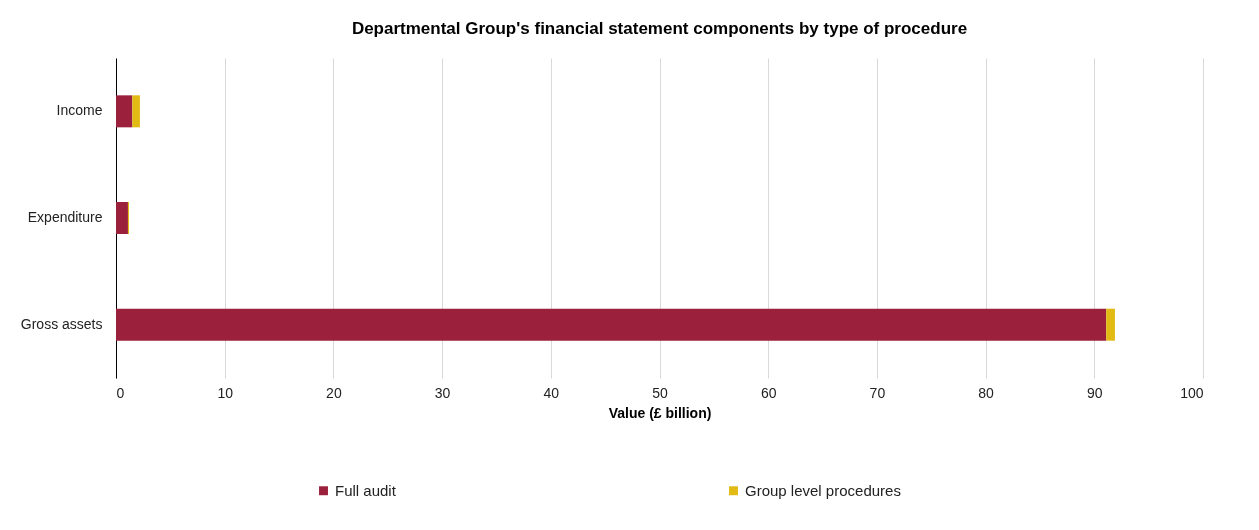  What do you see at coordinates (877, 392) in the screenshot?
I see `x-tick-label: 70` at bounding box center [877, 392].